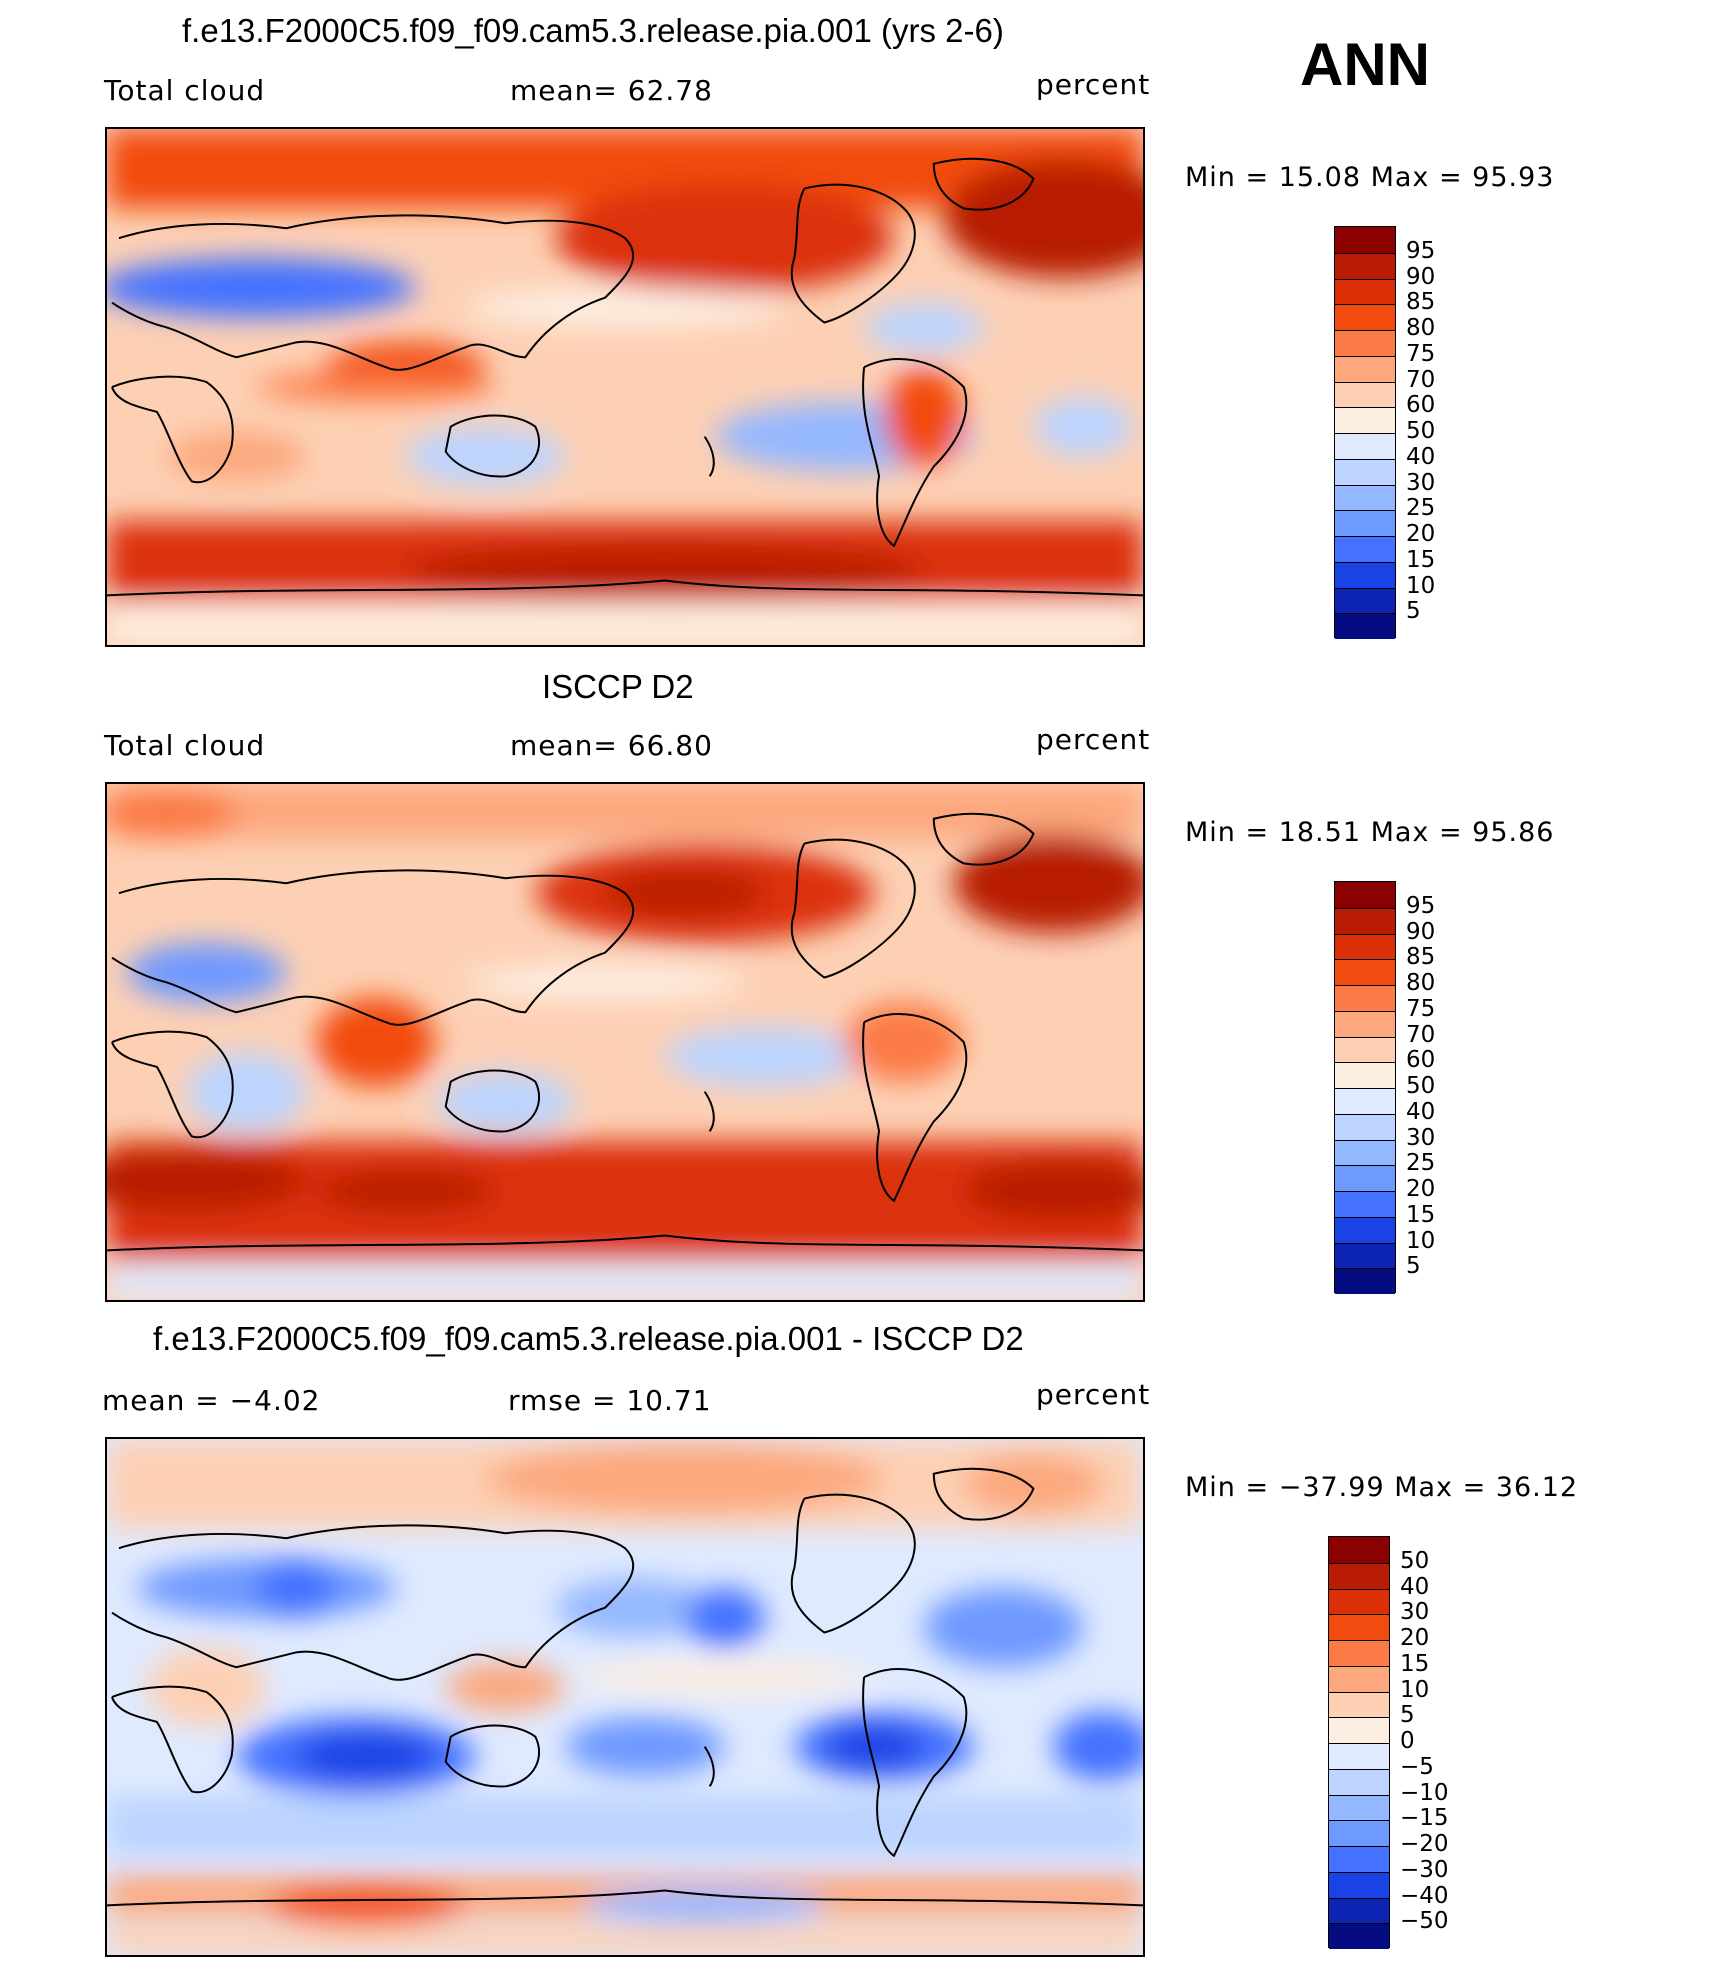  What do you see at coordinates (1407, 1741) in the screenshot?
I see `colorbar-tick-label: 0` at bounding box center [1407, 1741].